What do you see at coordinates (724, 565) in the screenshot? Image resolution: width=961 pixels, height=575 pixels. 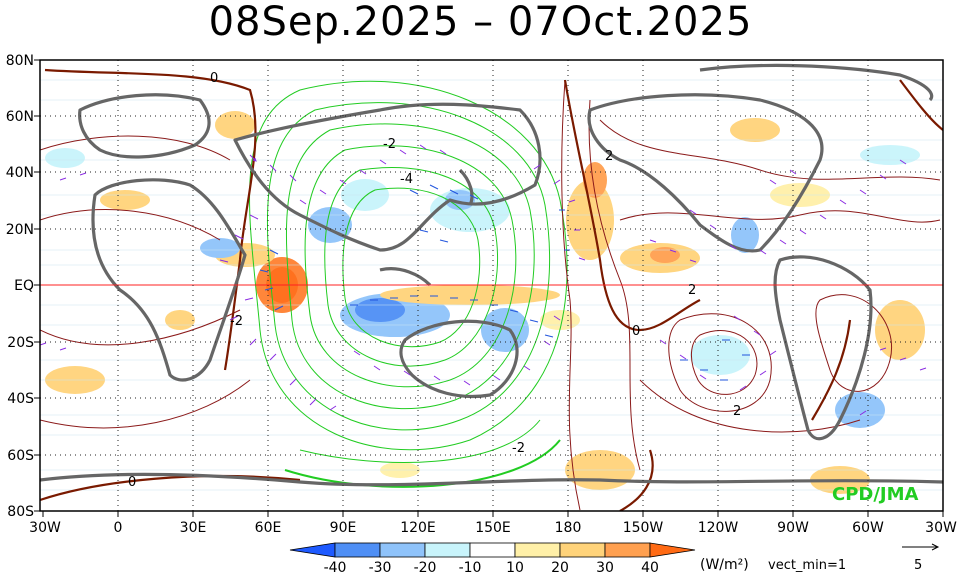 I see `colorbar-unit: (W/m²)` at bounding box center [724, 565].